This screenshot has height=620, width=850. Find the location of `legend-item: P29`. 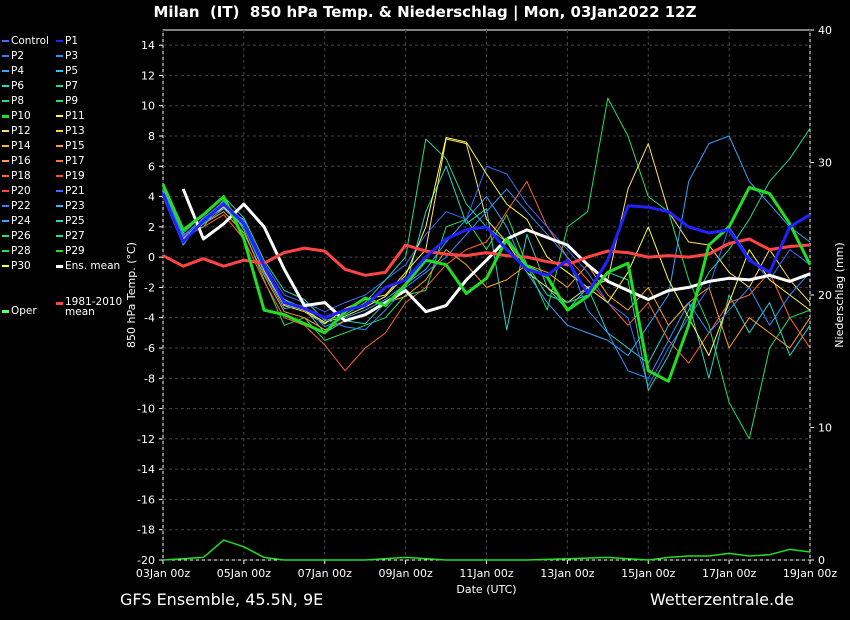

legend-item: P29 is located at coordinates (70, 251).